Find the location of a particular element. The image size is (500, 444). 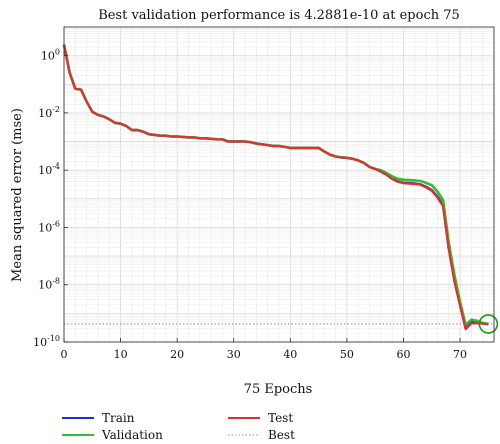

y-tick-label: 10⁻⁸ is located at coordinates (49, 284).